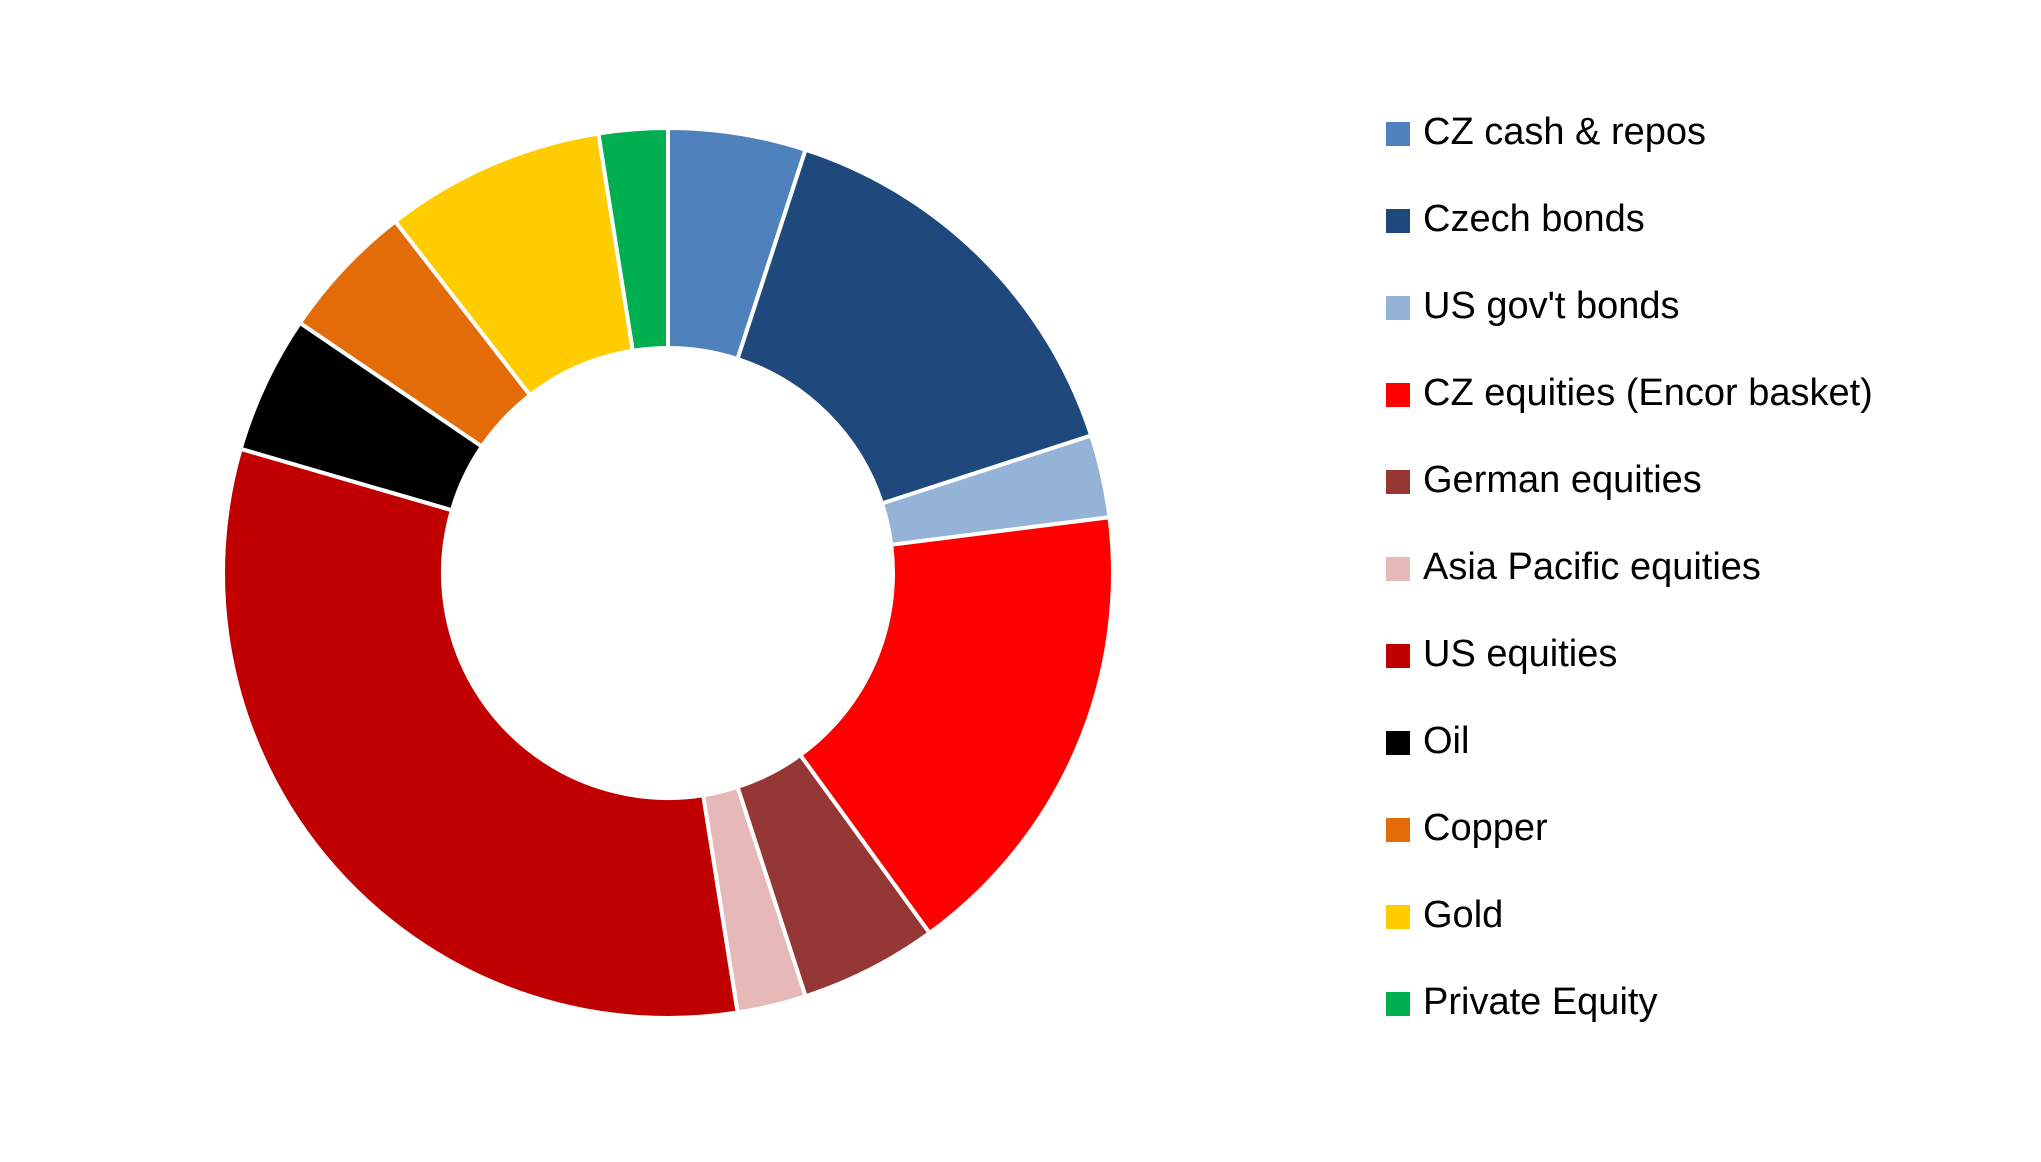 This screenshot has width=2041, height=1162. I want to click on legend-label: Czech bonds, so click(1534, 219).